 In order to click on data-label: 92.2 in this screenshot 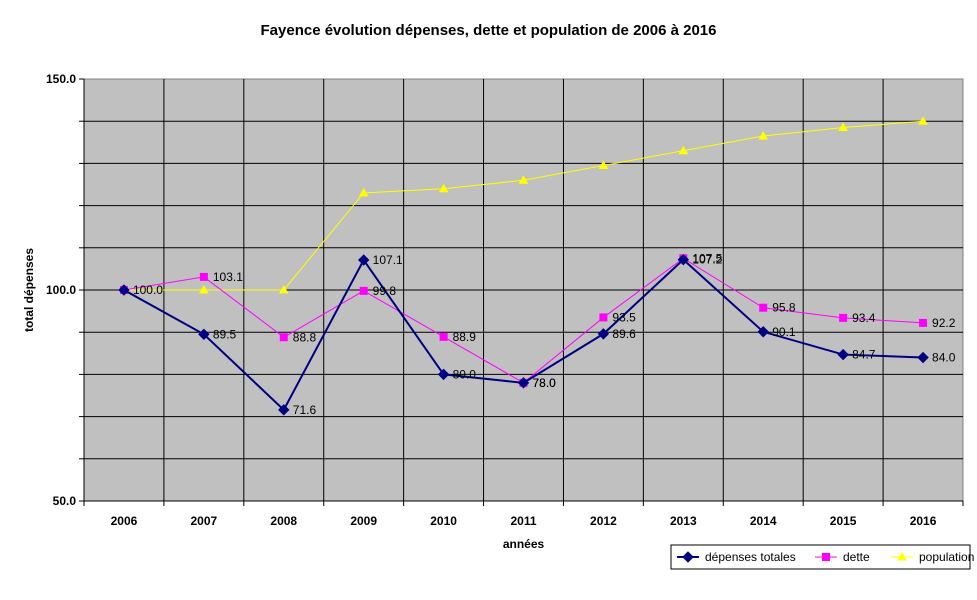, I will do `click(944, 323)`.